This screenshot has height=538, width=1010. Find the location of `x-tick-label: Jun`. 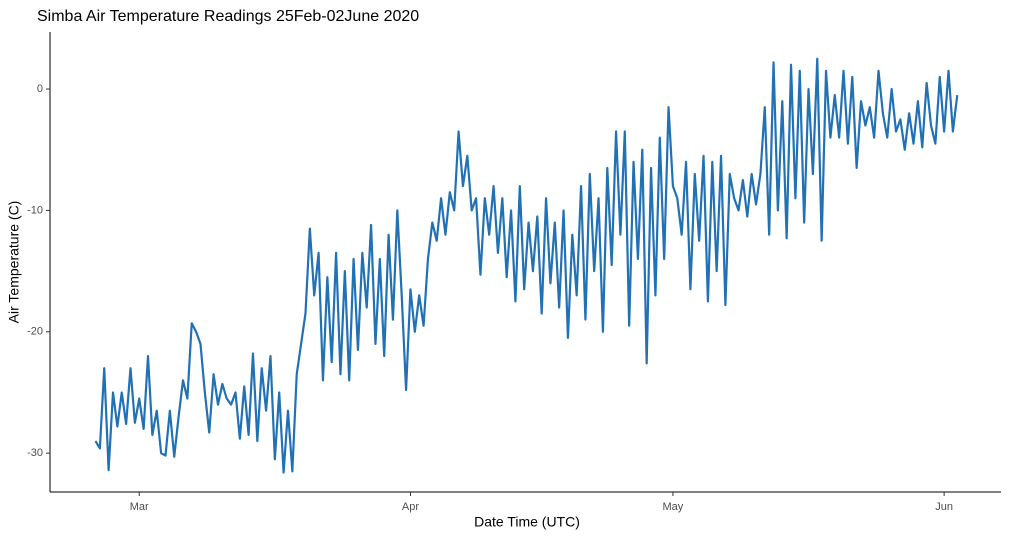

x-tick-label: Jun is located at coordinates (944, 507).